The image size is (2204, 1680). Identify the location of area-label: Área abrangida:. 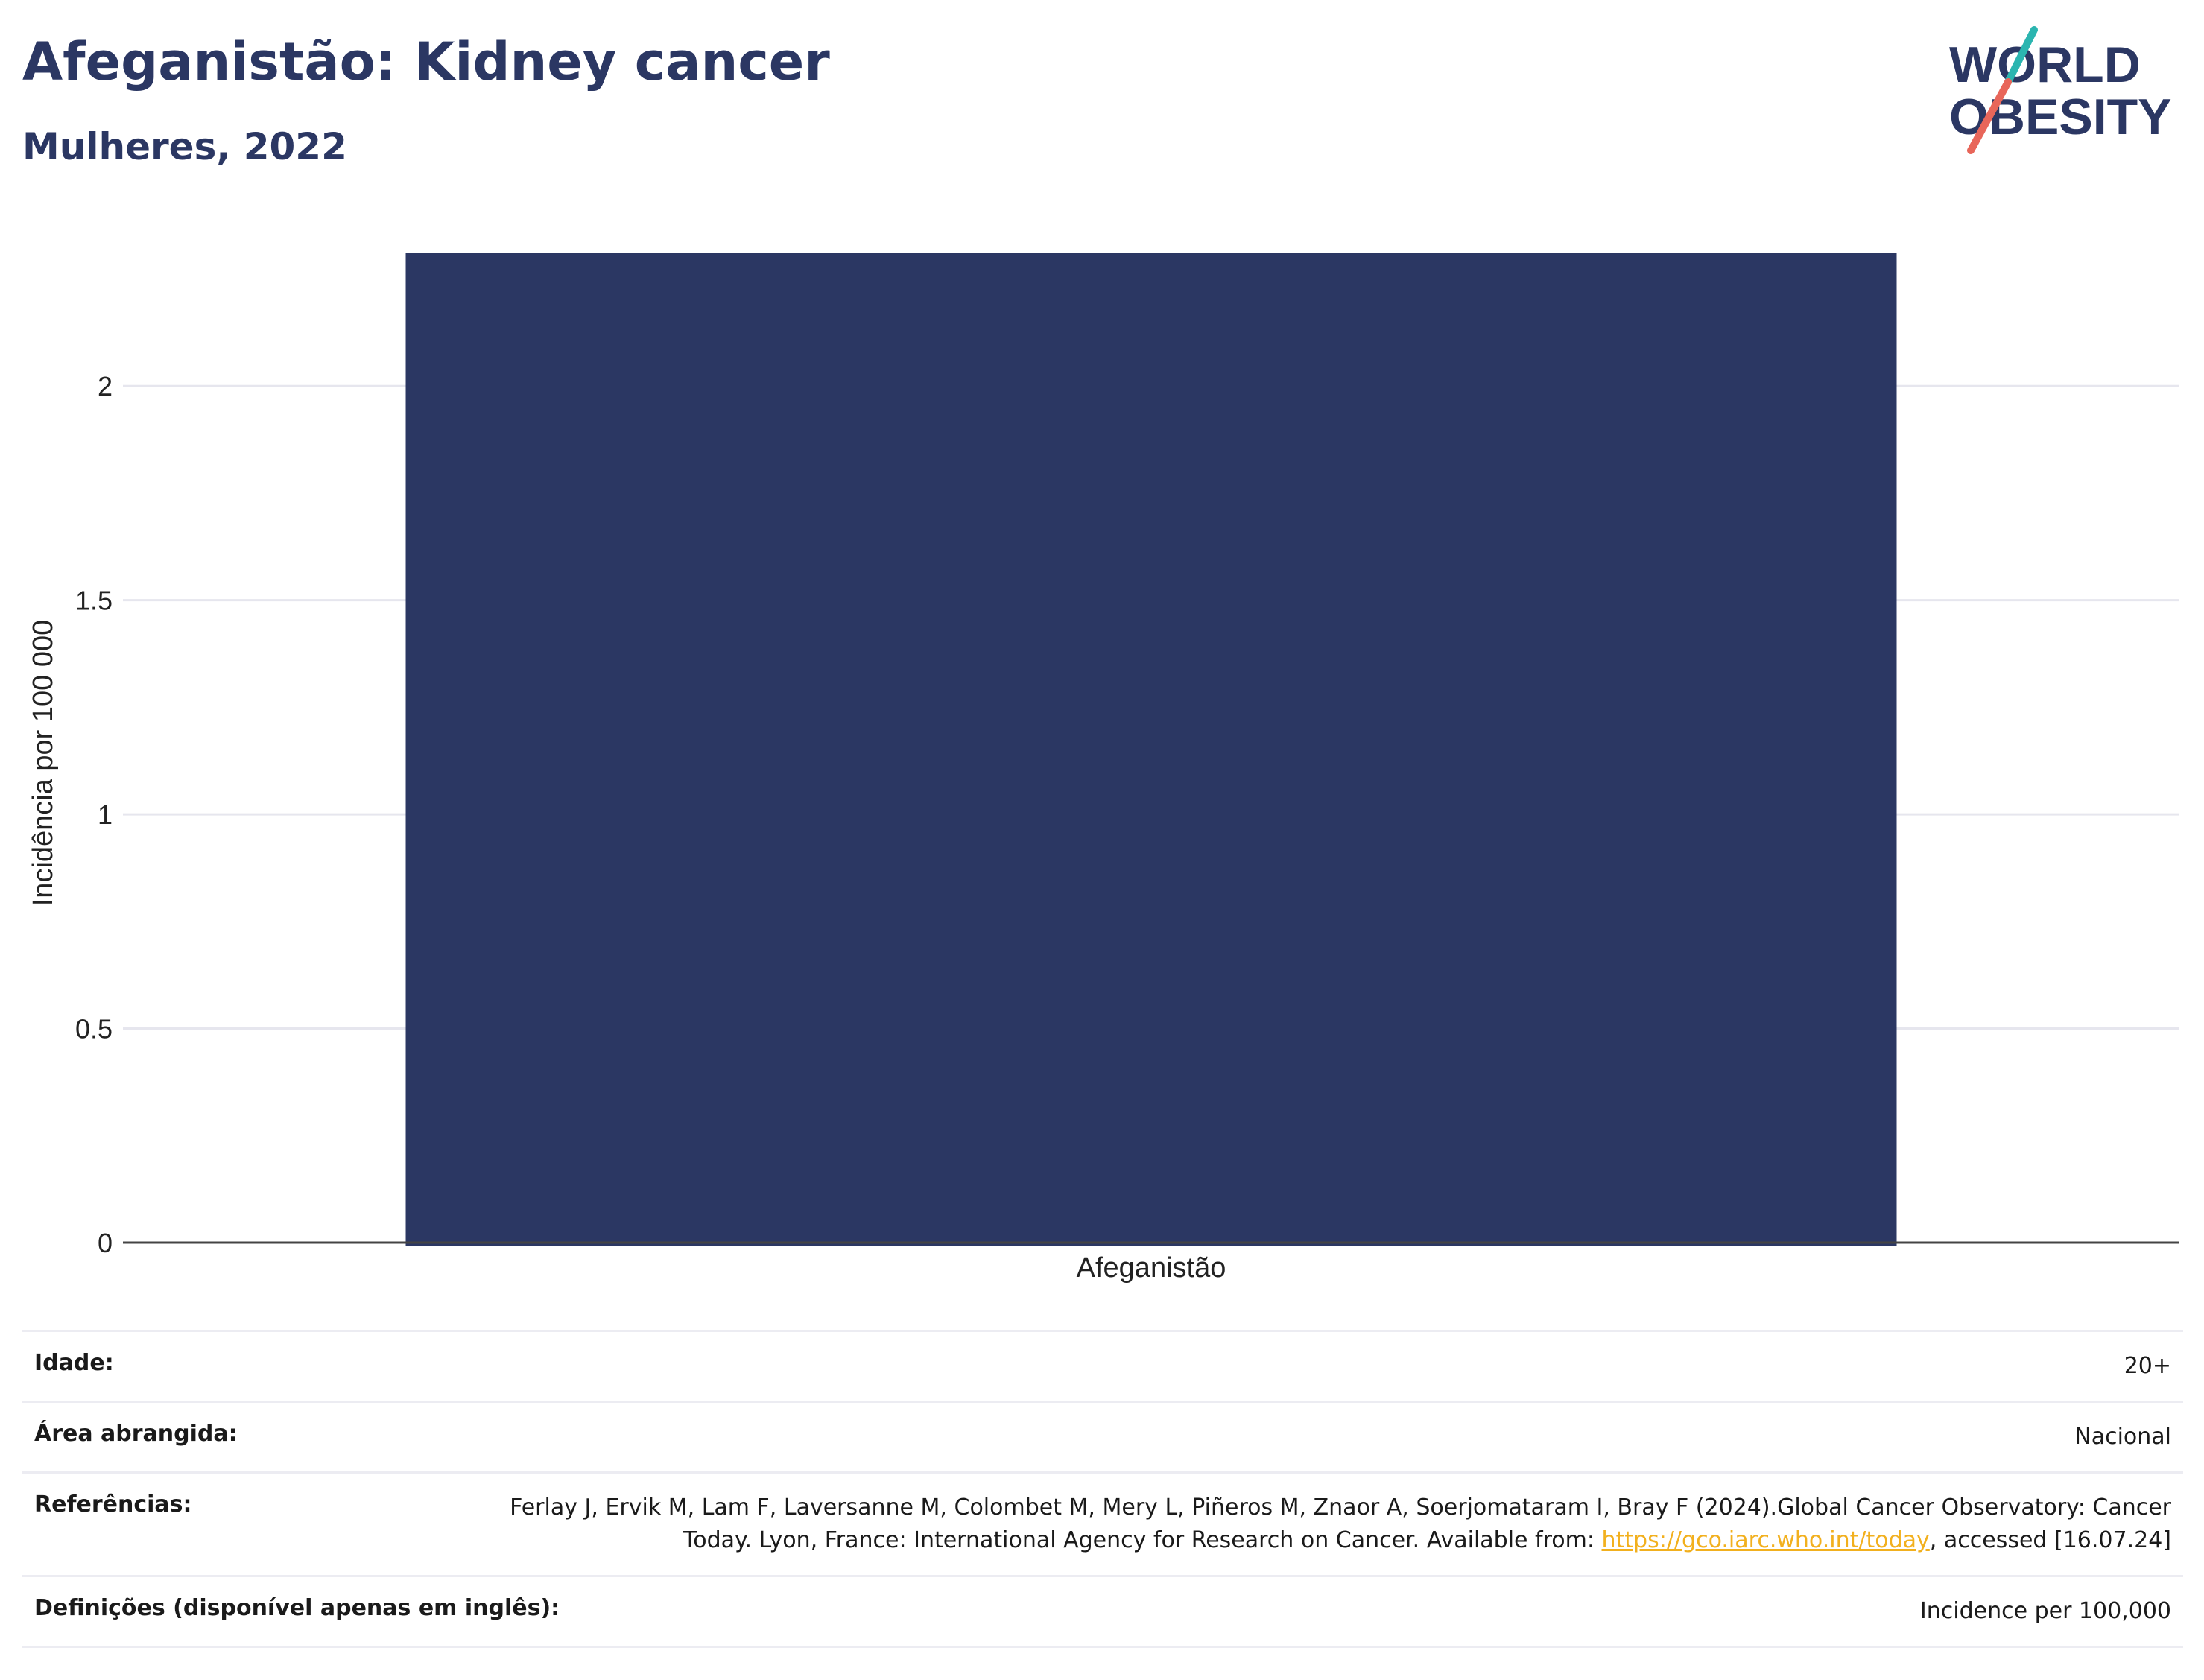
(136, 1434).